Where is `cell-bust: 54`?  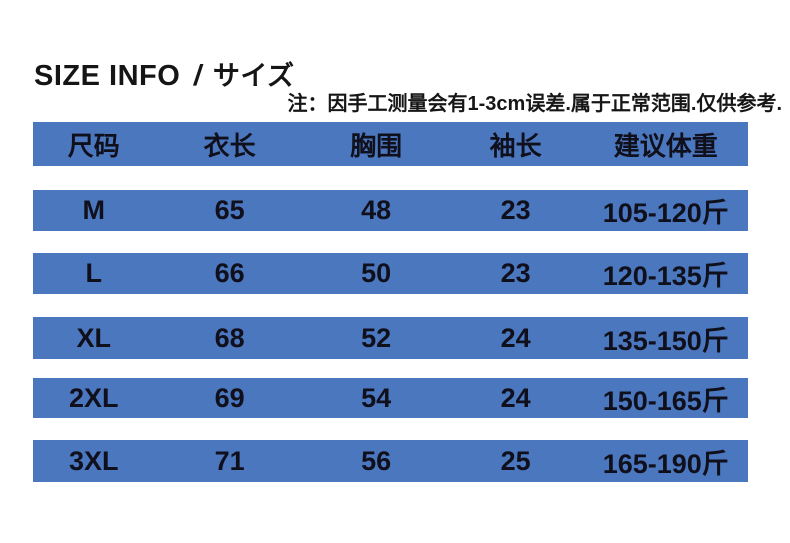 cell-bust: 54 is located at coordinates (376, 397).